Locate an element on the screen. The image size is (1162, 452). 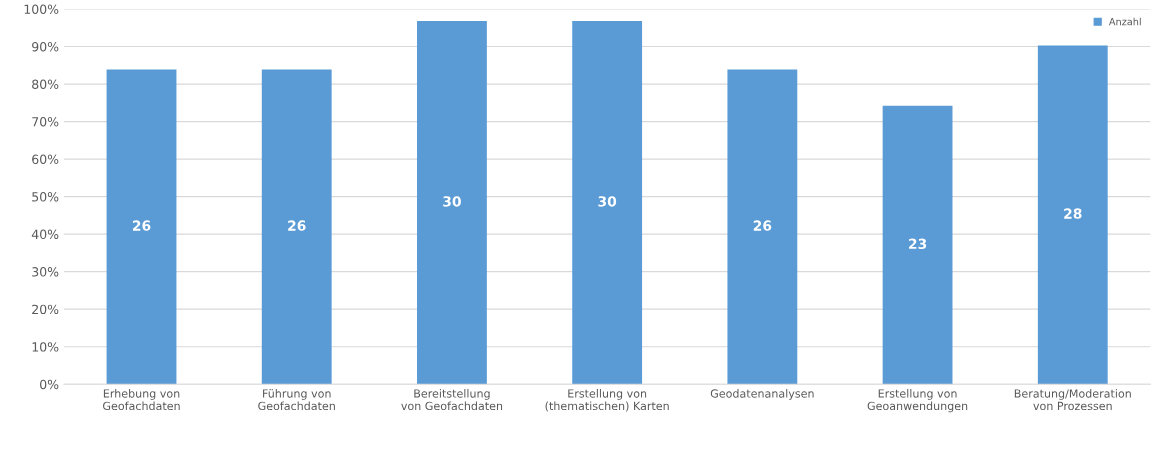
annotation: 23 is located at coordinates (918, 244).